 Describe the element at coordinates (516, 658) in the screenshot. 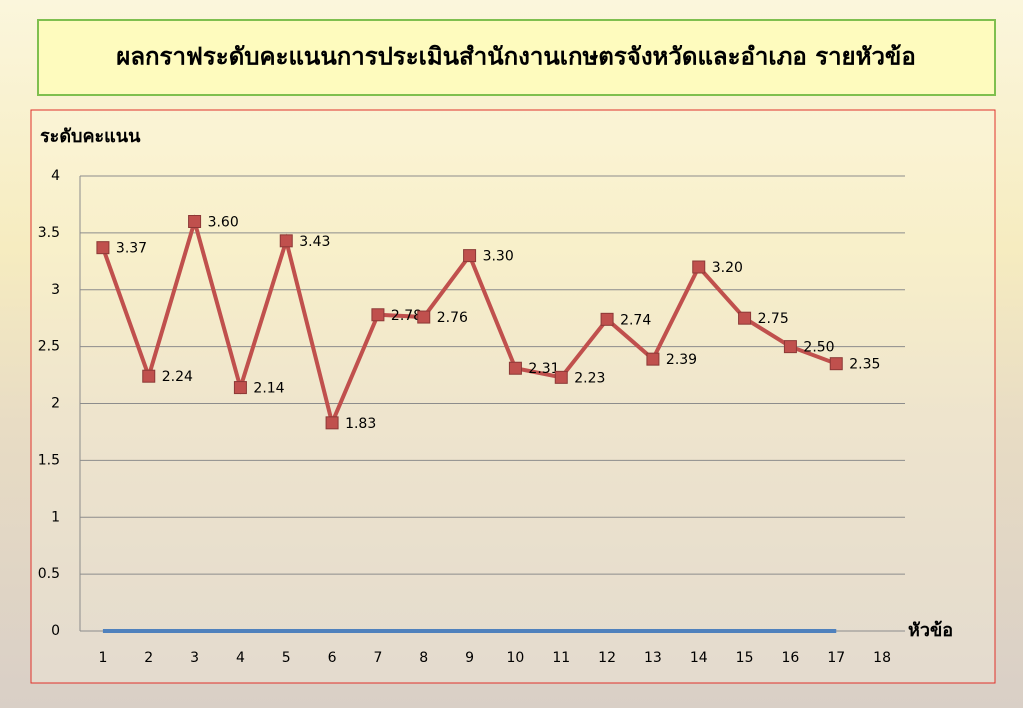

I see `x-tick-label: 10` at that location.